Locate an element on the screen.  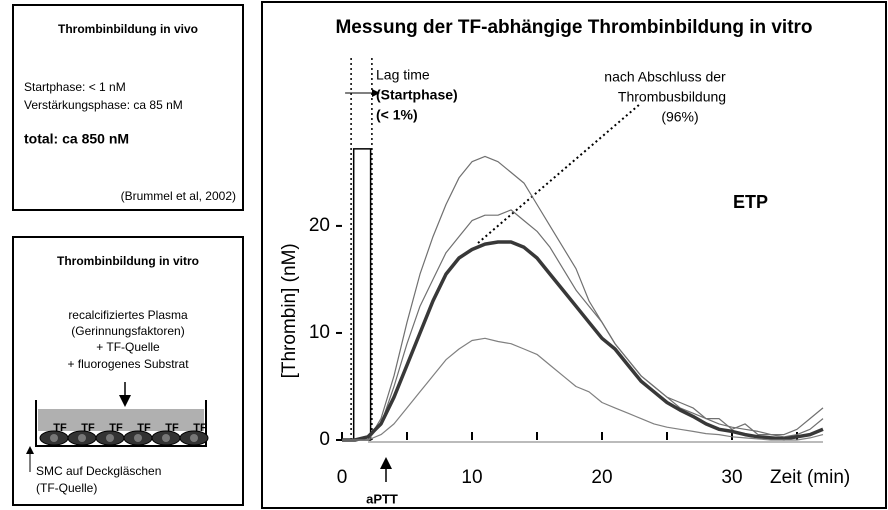
cell-layer: TF TF TF TF TF TF is located at coordinates (124, 434).